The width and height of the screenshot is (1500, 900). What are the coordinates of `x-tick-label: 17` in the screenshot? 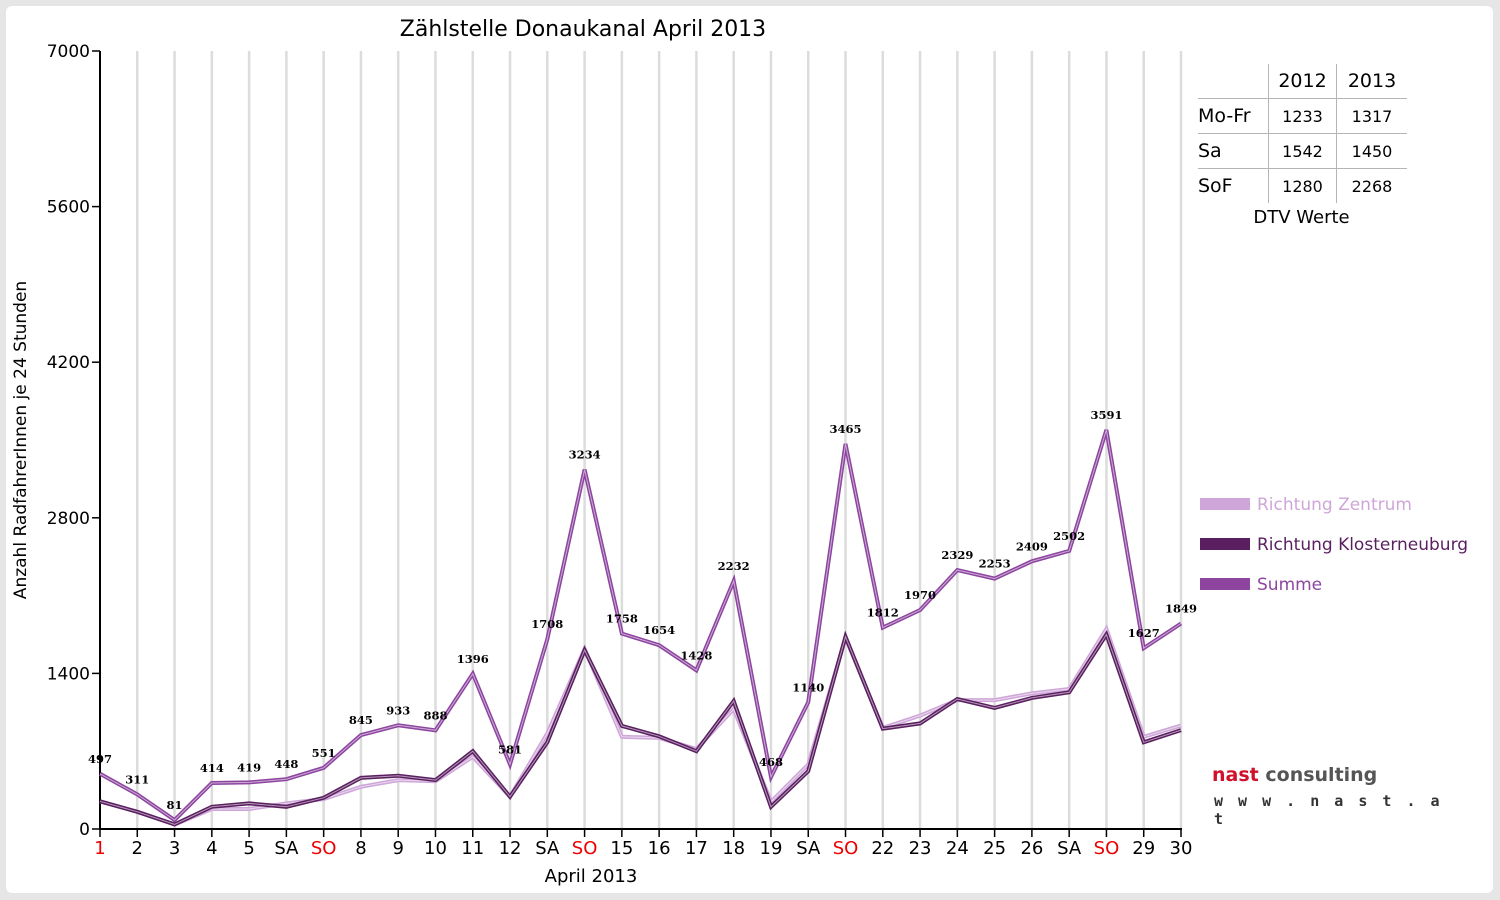 It's located at (696, 848).